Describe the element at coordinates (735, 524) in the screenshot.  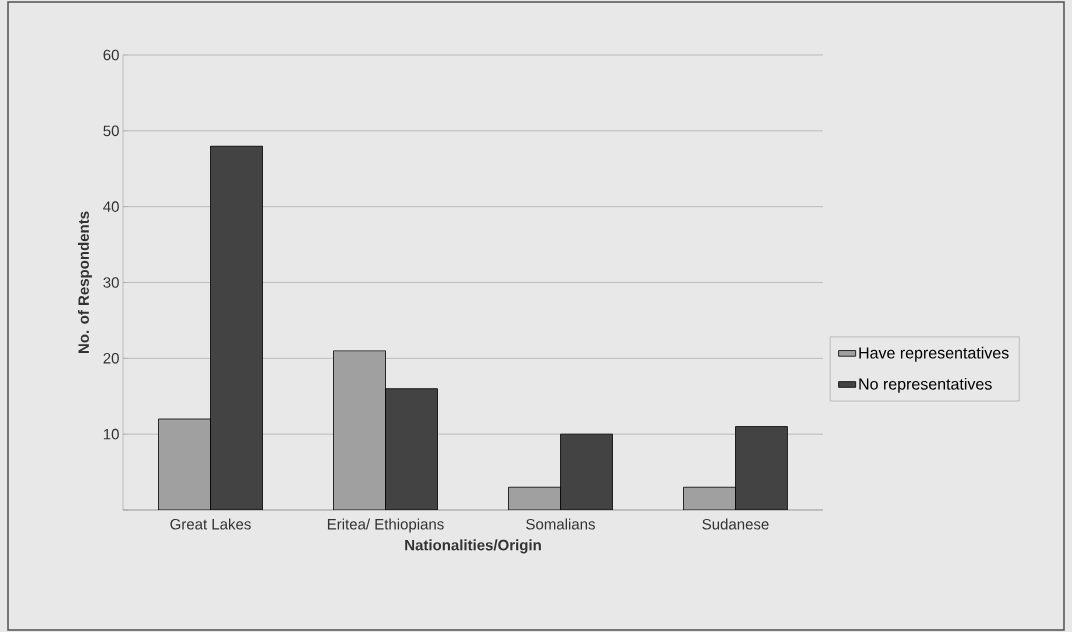
I see `x-tick-label: Sudanese` at that location.